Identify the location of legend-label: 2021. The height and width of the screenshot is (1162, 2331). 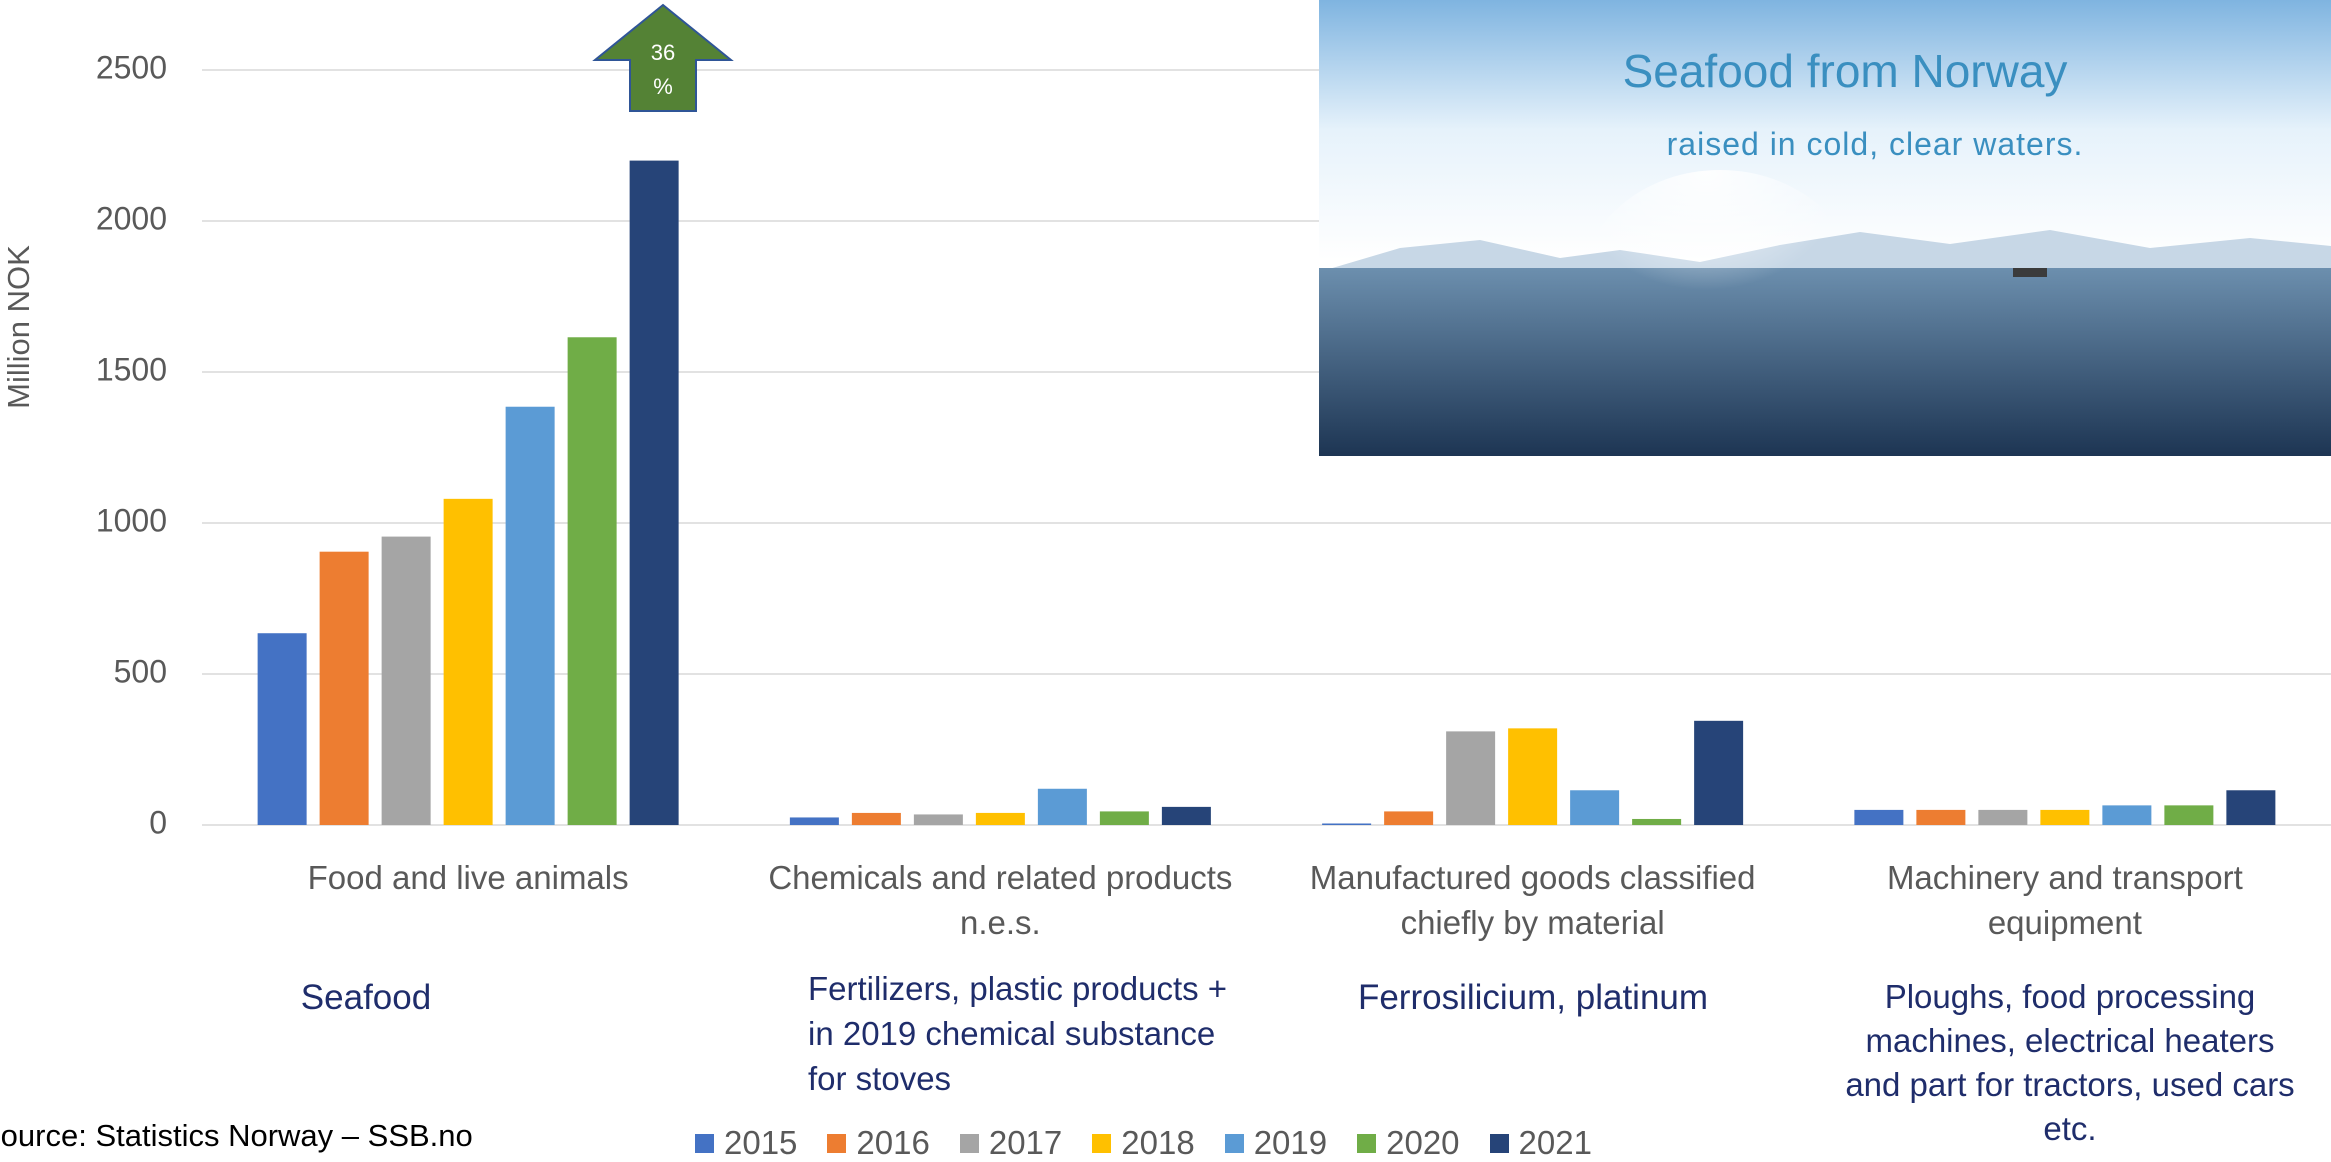
(1555, 1142).